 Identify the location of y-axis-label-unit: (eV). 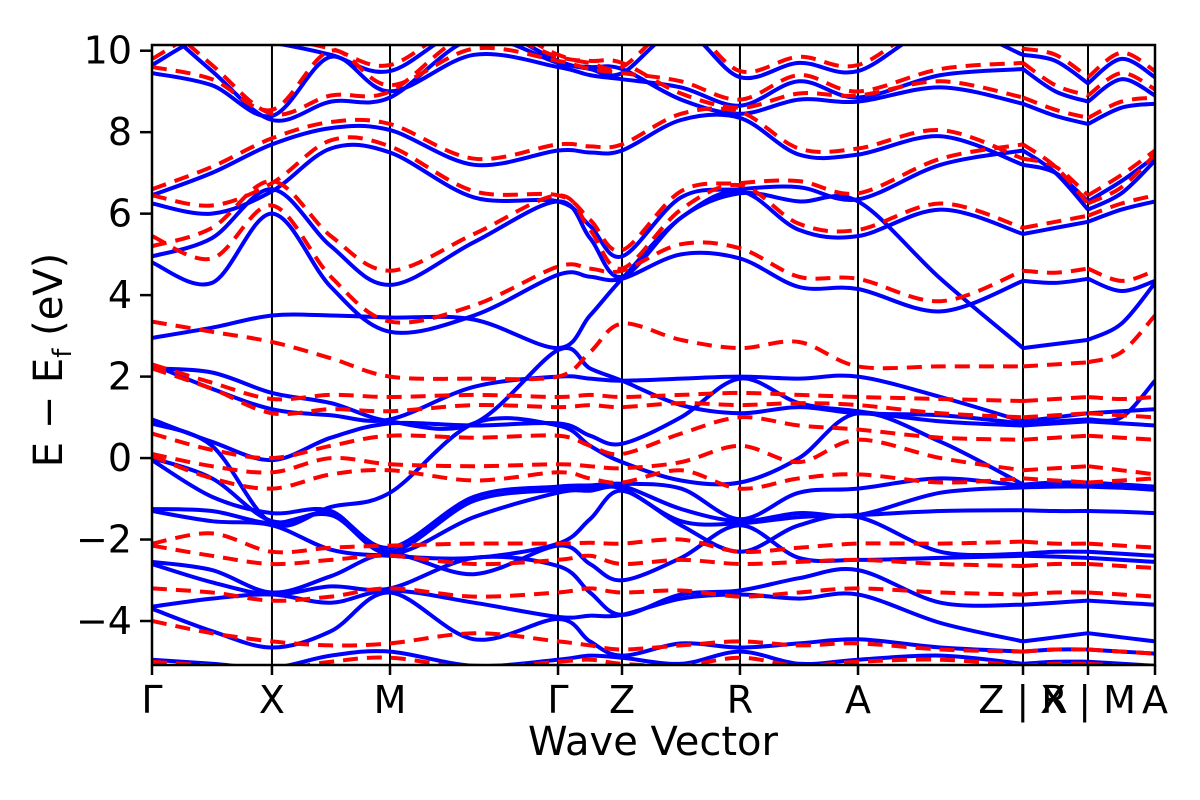
(49, 300).